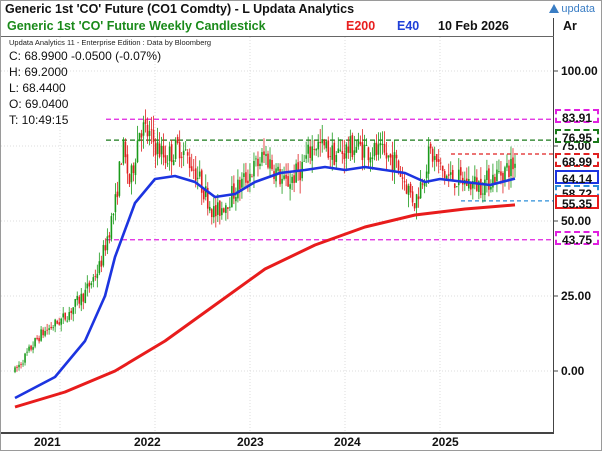 This screenshot has width=602, height=451. Describe the element at coordinates (577, 137) in the screenshot. I see `price-tag: 76.95` at that location.